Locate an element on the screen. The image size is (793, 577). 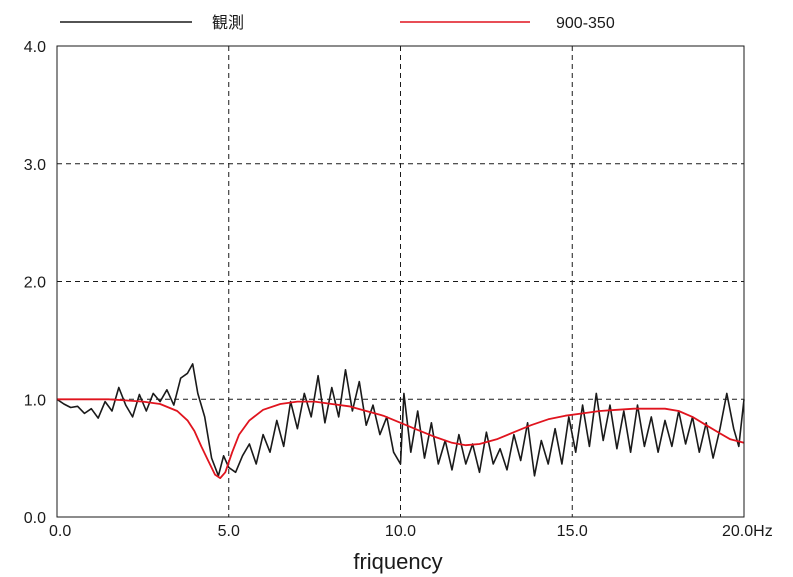
y-tick-label: 1.0 is located at coordinates (35, 400).